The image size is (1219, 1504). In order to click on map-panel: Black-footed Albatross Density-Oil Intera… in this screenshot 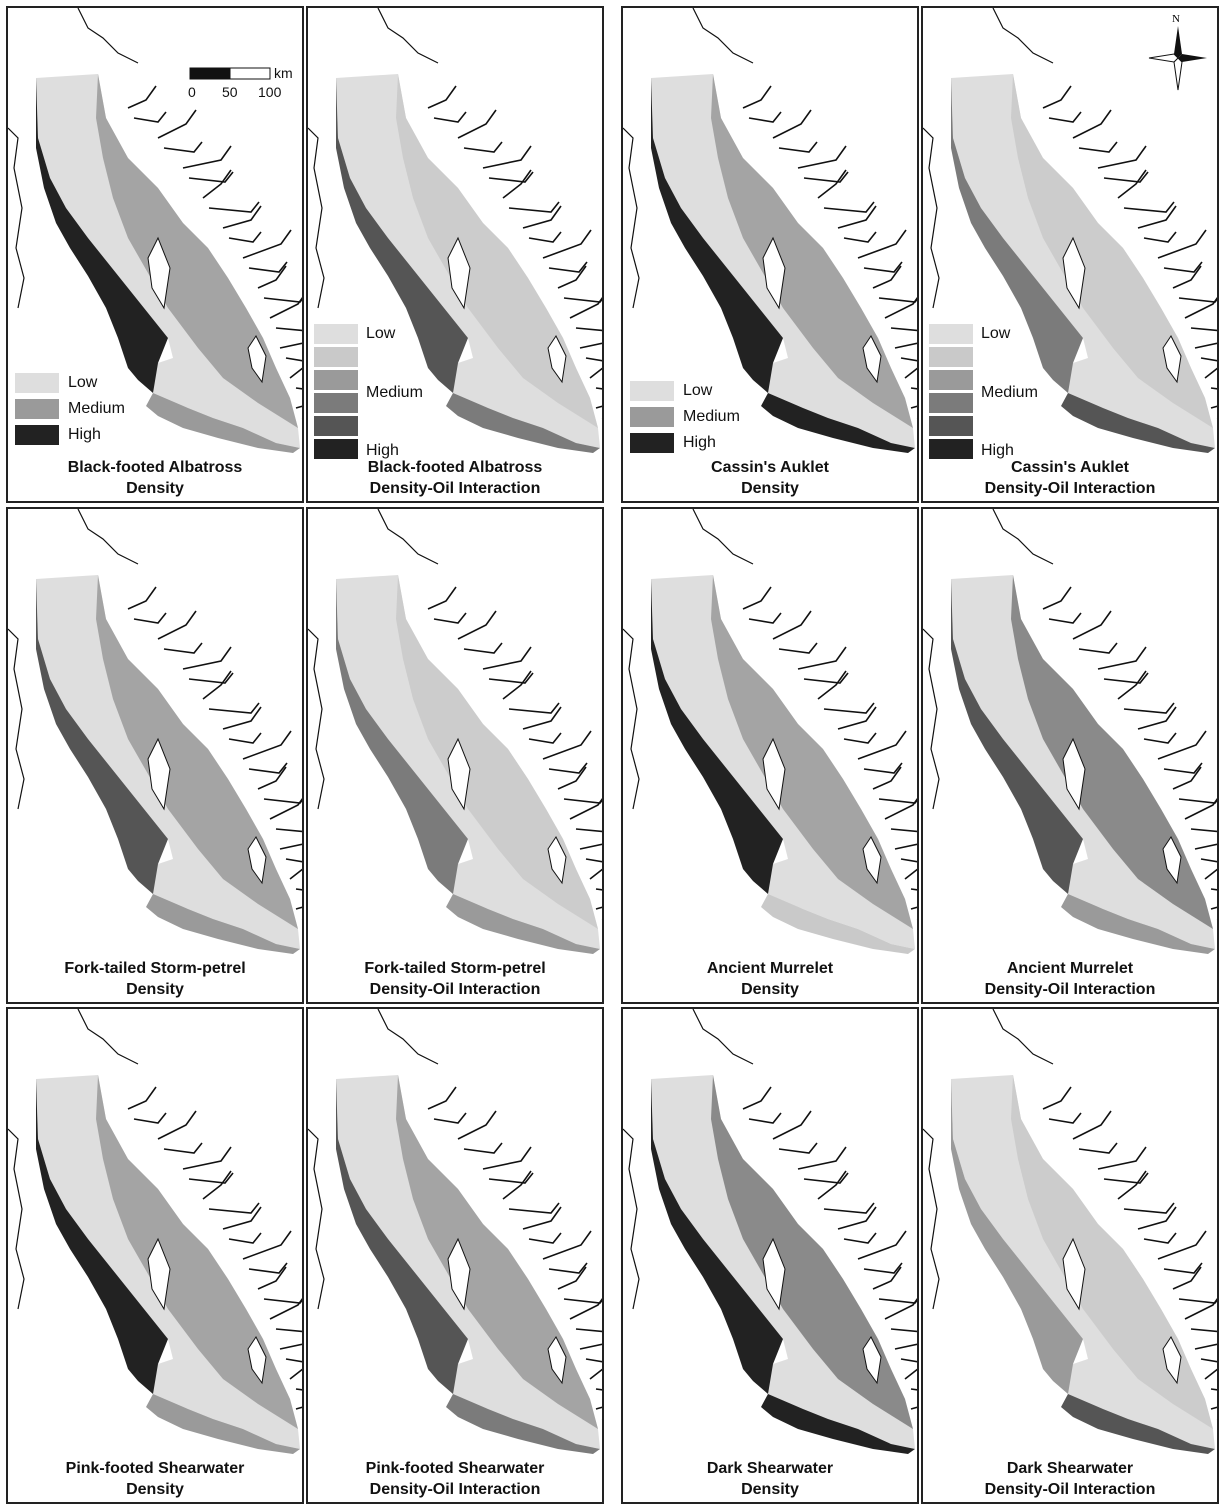, I will do `click(455, 254)`.